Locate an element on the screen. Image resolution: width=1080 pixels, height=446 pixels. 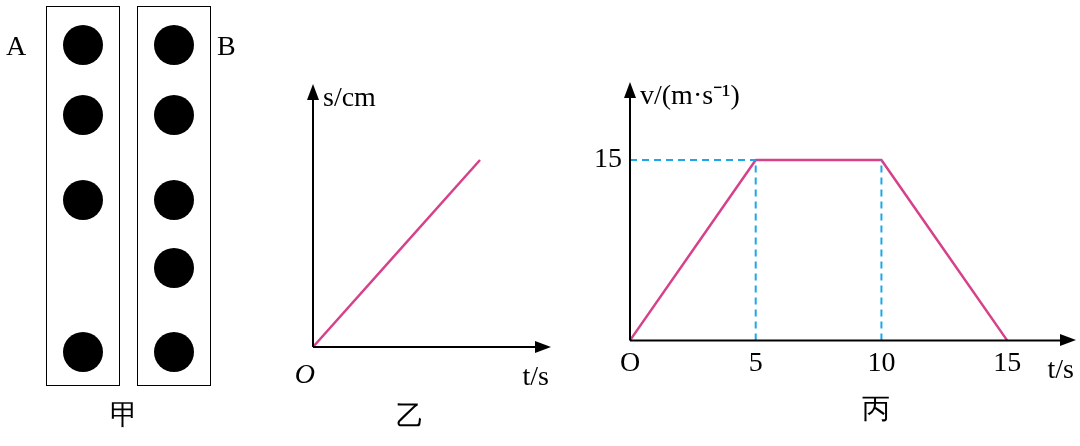
text: 15 is located at coordinates (608, 158).